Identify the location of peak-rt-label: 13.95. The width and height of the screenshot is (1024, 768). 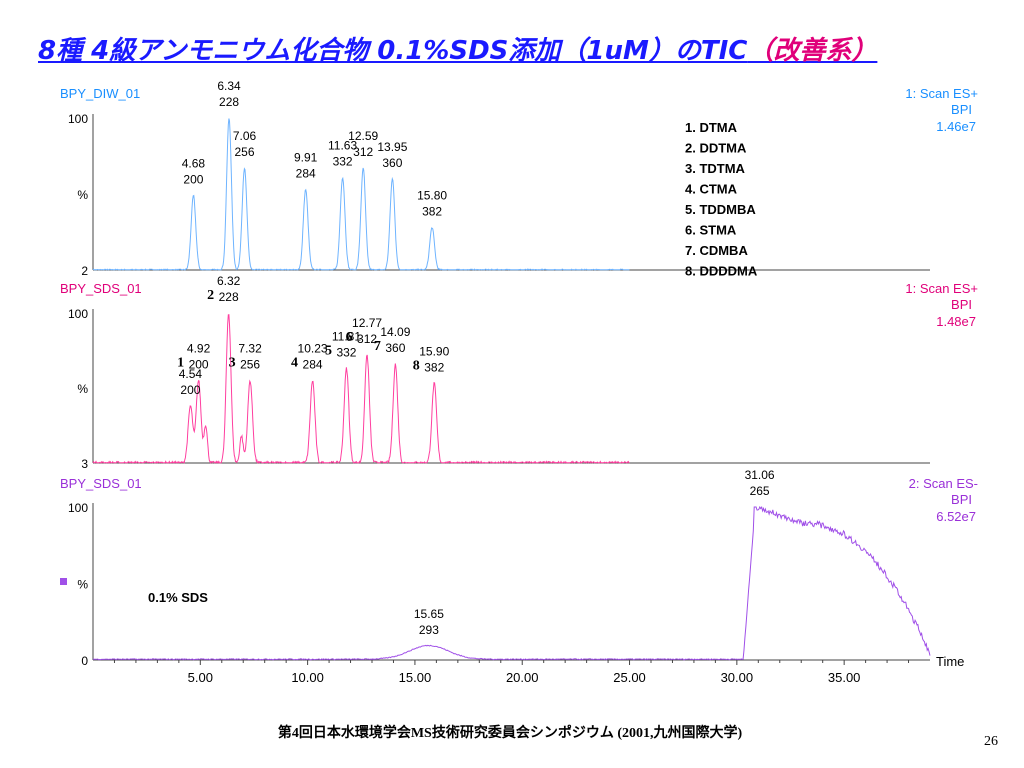
(392, 147).